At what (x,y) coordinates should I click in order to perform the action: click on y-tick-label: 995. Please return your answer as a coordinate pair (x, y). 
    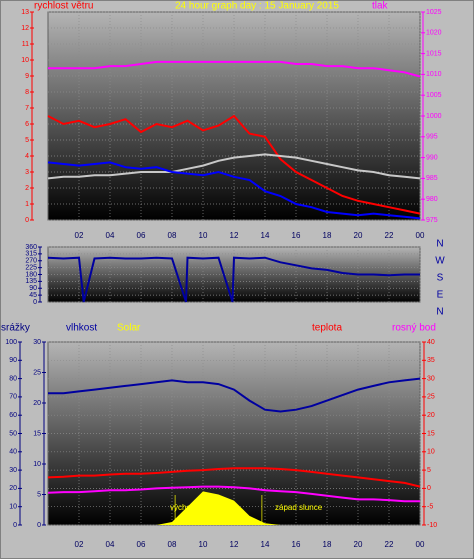
    Looking at the image, I should click on (432, 137).